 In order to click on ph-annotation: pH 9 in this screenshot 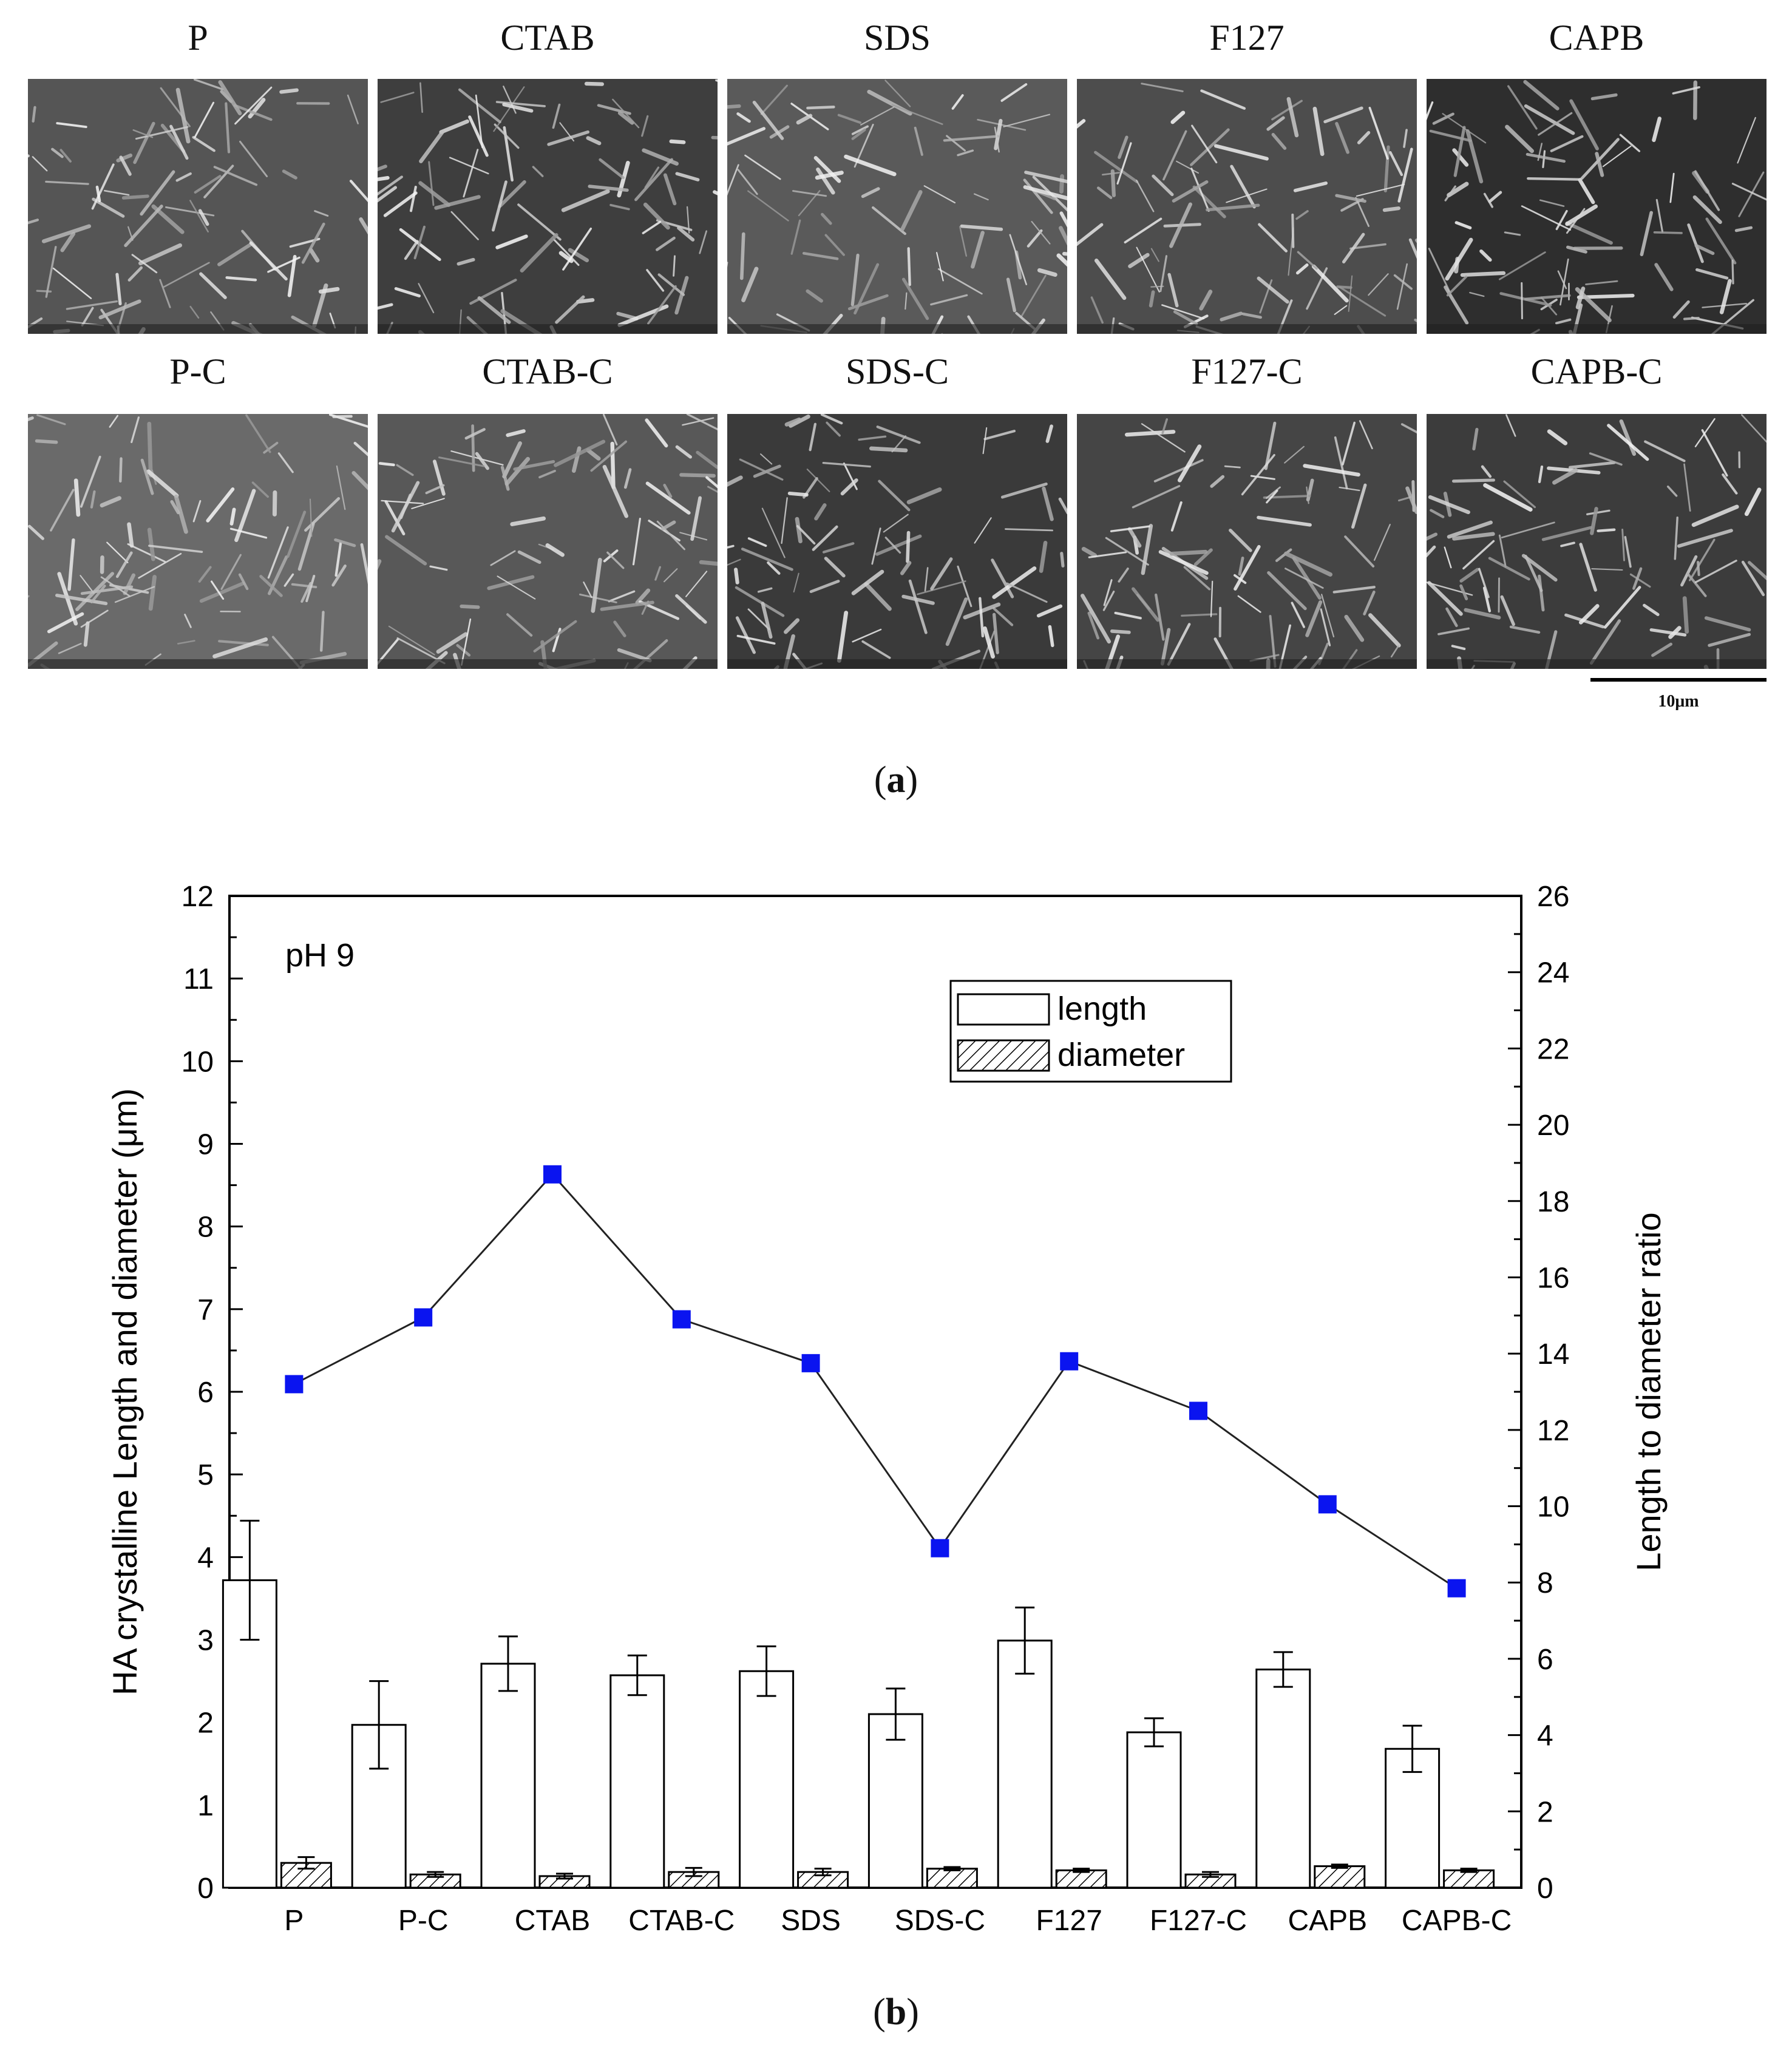, I will do `click(320, 955)`.